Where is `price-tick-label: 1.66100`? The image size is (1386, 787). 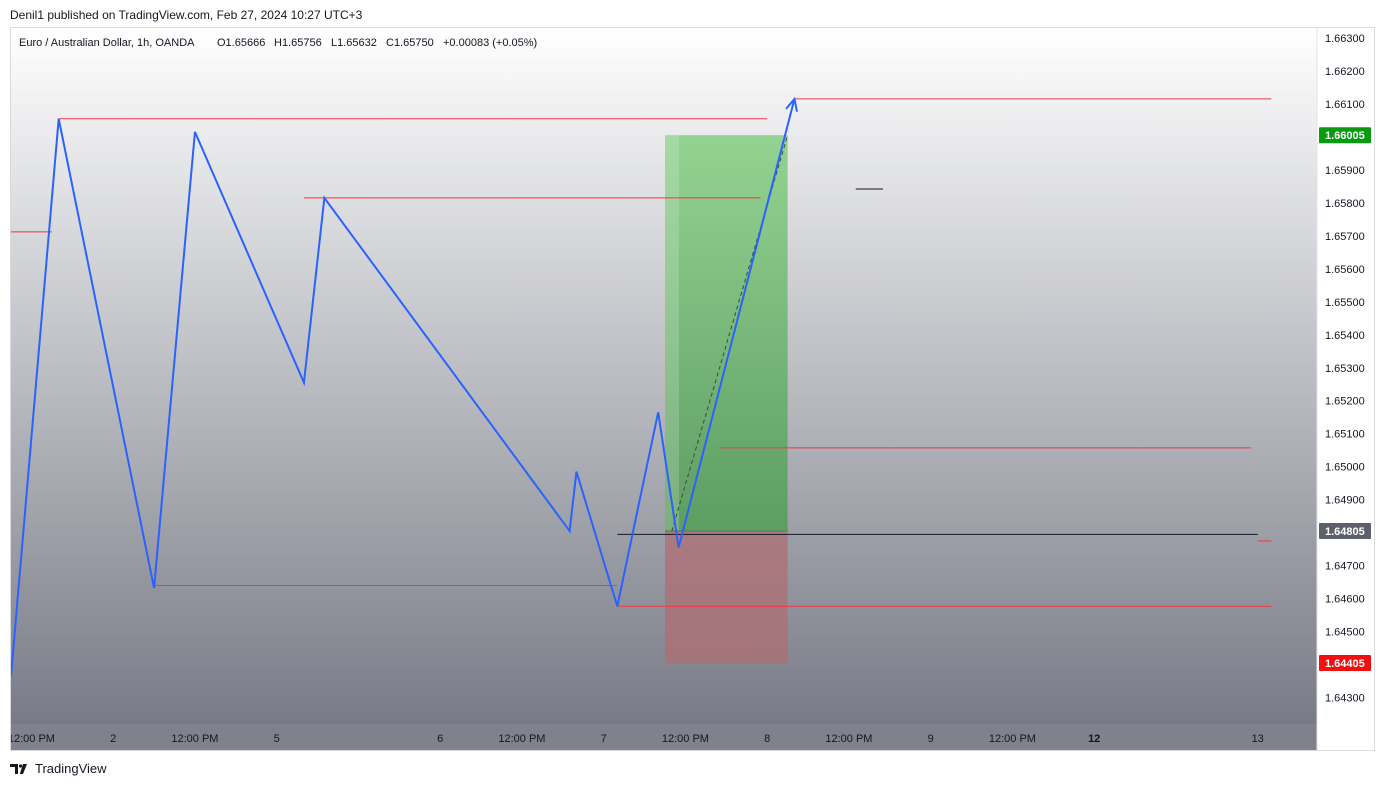
price-tick-label: 1.66100 is located at coordinates (1345, 105).